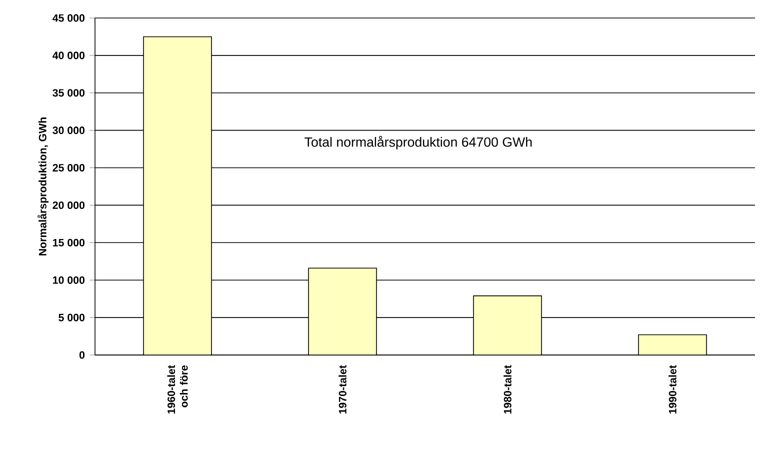 The image size is (760, 466). What do you see at coordinates (68, 93) in the screenshot?
I see `y-tick-label: 35 000` at bounding box center [68, 93].